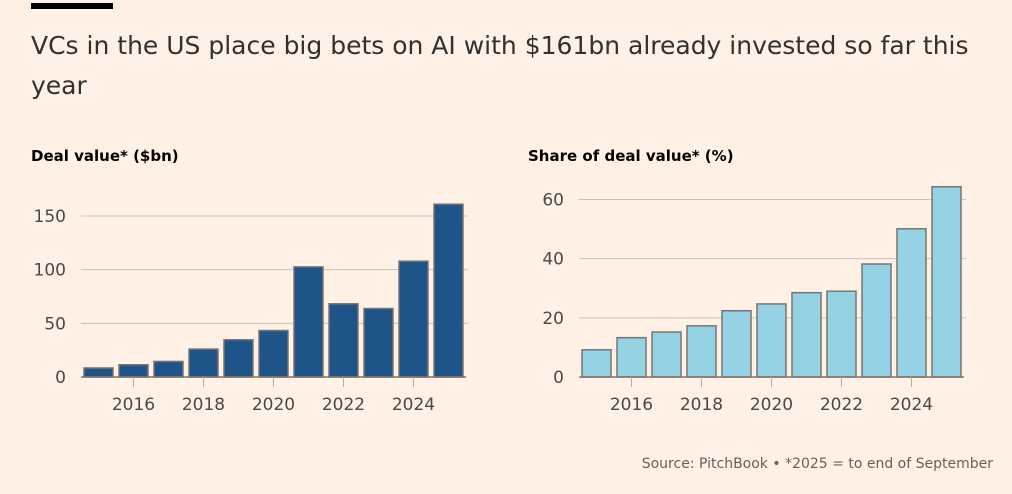 The height and width of the screenshot is (494, 1012). Describe the element at coordinates (105, 156) in the screenshot. I see `left-chart-title: Deal value* ($bn)` at that location.